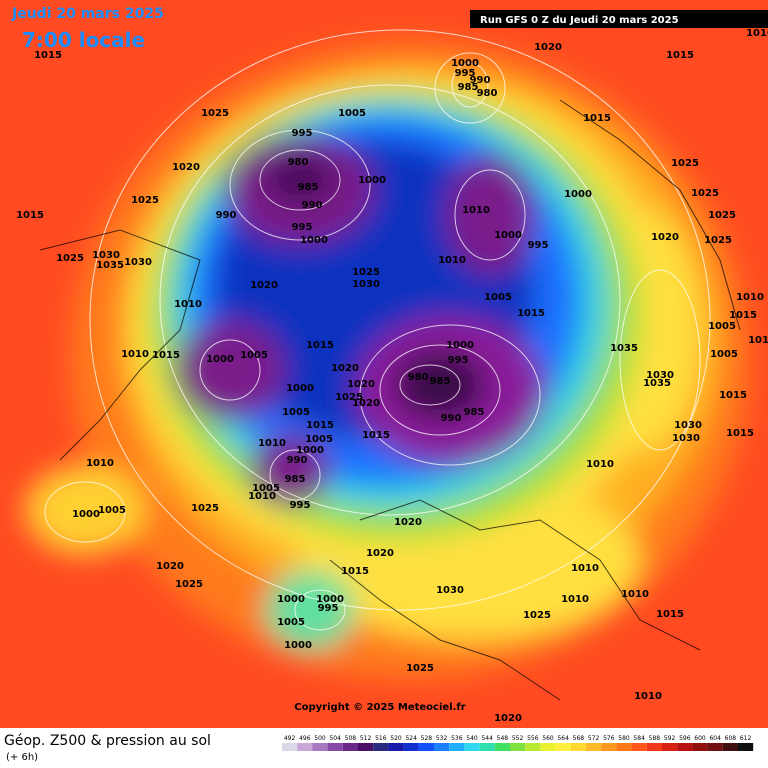 The width and height of the screenshot is (768, 768). I want to click on copyright: Copyright © 2025 Meteociel.fr, so click(379, 707).